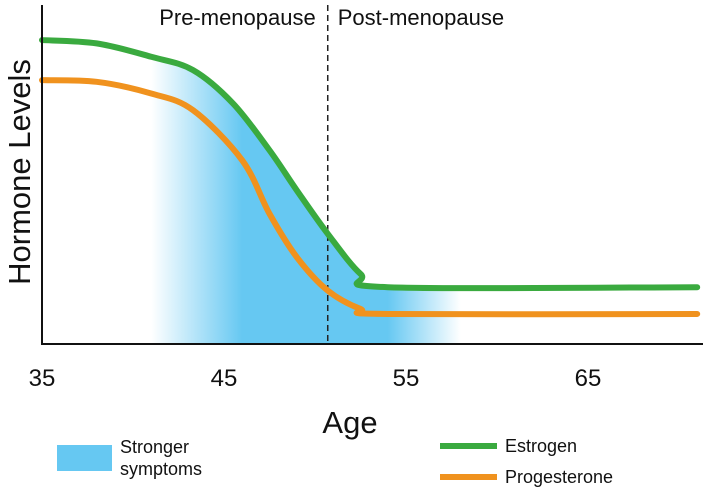  What do you see at coordinates (224, 378) in the screenshot?
I see `x-tick-label: 45` at bounding box center [224, 378].